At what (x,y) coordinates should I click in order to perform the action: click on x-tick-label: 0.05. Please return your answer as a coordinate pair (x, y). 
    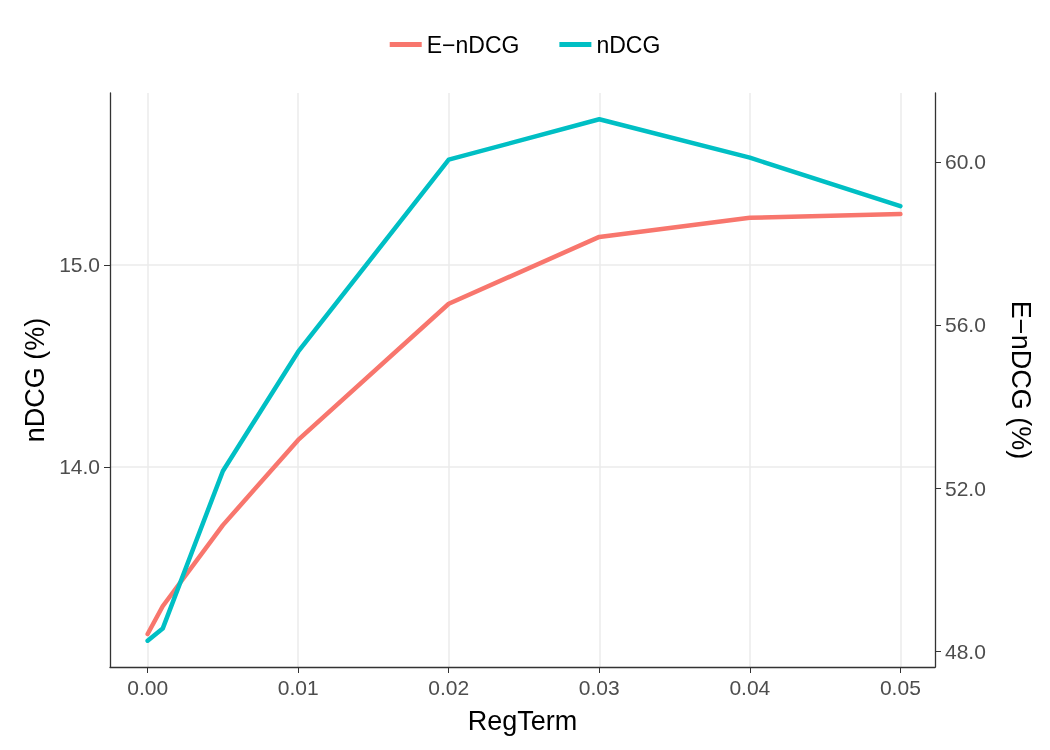
    Looking at the image, I should click on (900, 687).